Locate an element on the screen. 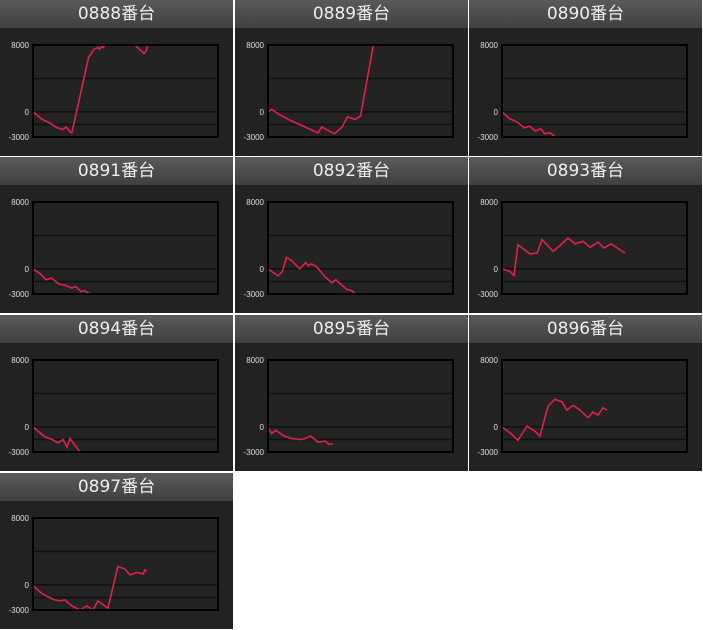  chart-title: 0896番台 is located at coordinates (585, 329).